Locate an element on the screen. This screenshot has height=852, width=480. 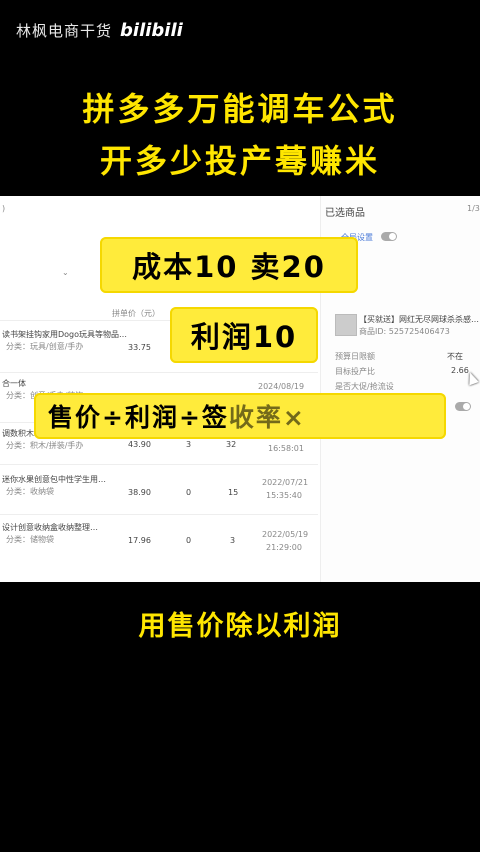
channel-name: 林枫电商干货 is located at coordinates (64, 31).